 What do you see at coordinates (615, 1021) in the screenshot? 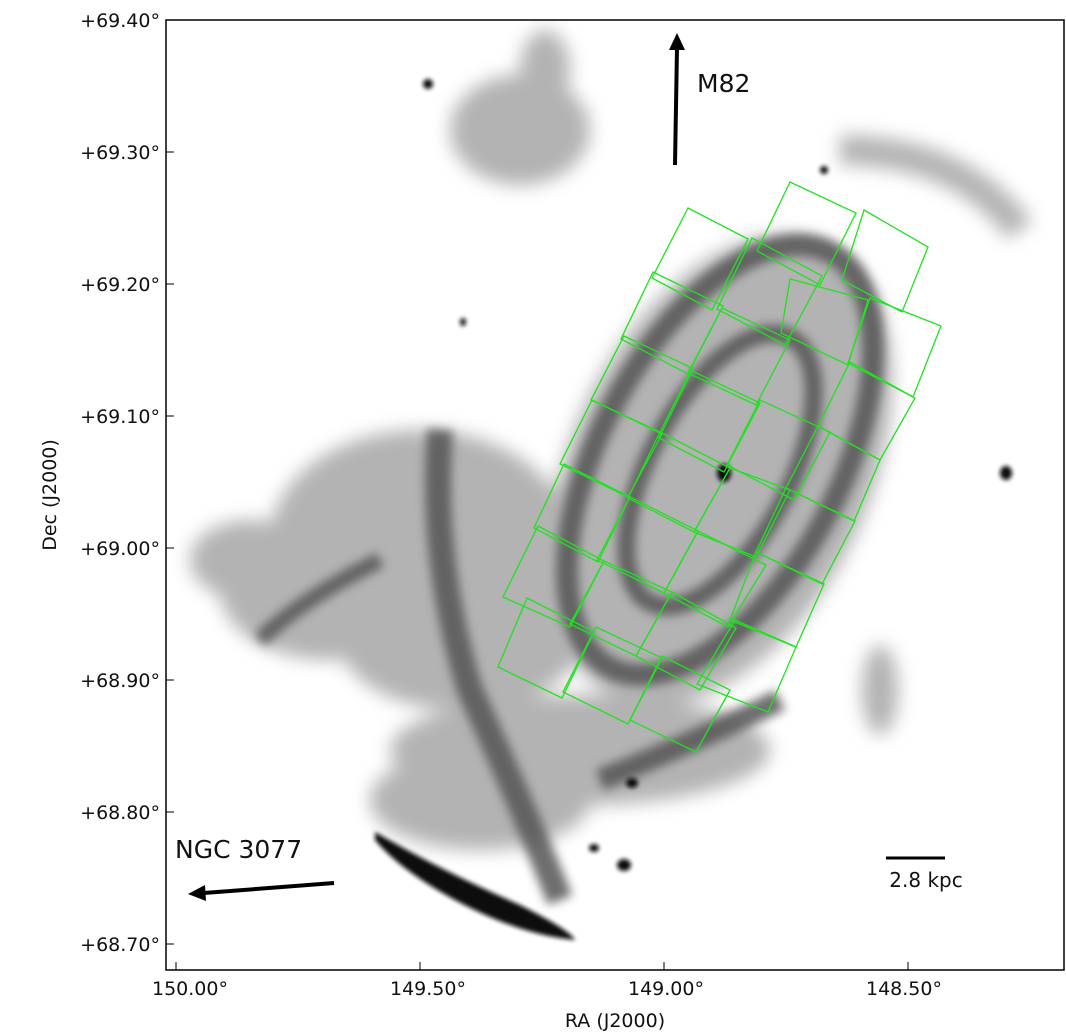
I see `x-axis-label: RA (J2000)` at bounding box center [615, 1021].